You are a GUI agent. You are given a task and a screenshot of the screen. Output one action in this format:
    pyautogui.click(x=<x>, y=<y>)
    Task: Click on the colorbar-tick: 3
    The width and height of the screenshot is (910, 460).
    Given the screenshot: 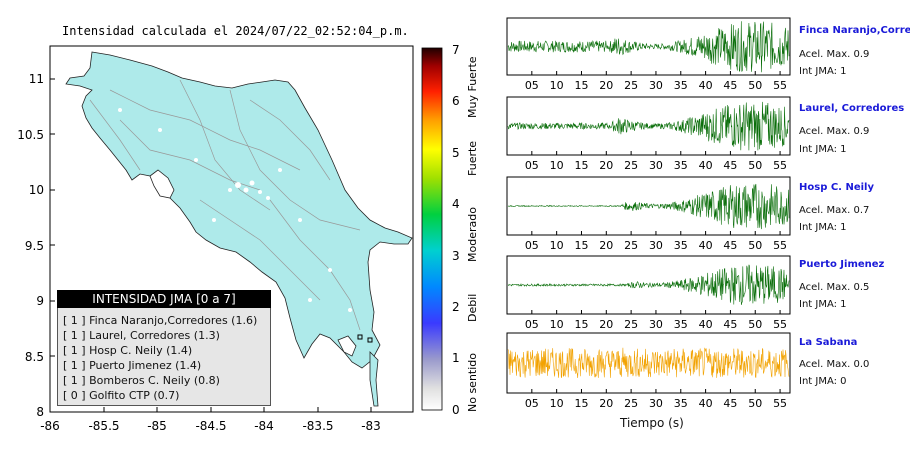 What is the action you would take?
    pyautogui.click(x=456, y=256)
    